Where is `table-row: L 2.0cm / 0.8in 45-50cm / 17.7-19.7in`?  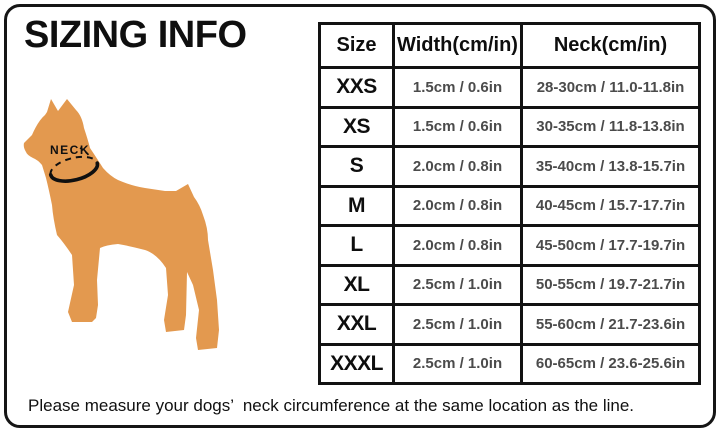 table-row: L 2.0cm / 0.8in 45-50cm / 17.7-19.7in is located at coordinates (509, 245).